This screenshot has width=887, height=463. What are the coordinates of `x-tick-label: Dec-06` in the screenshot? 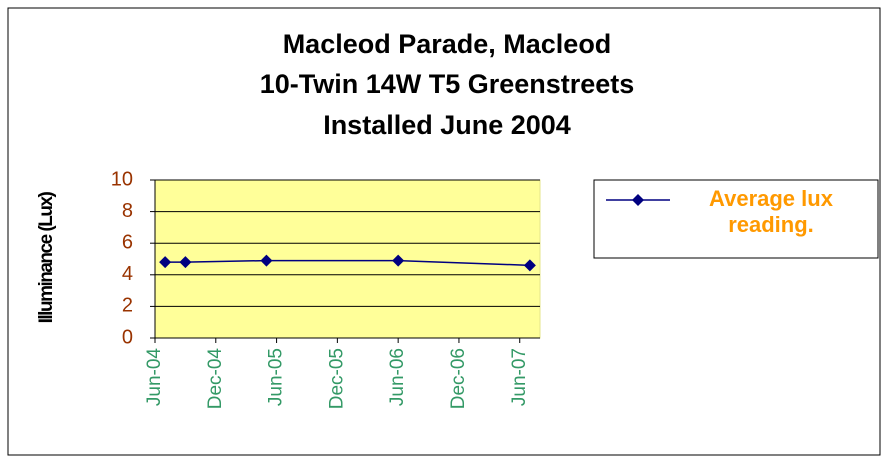 It's located at (458, 378).